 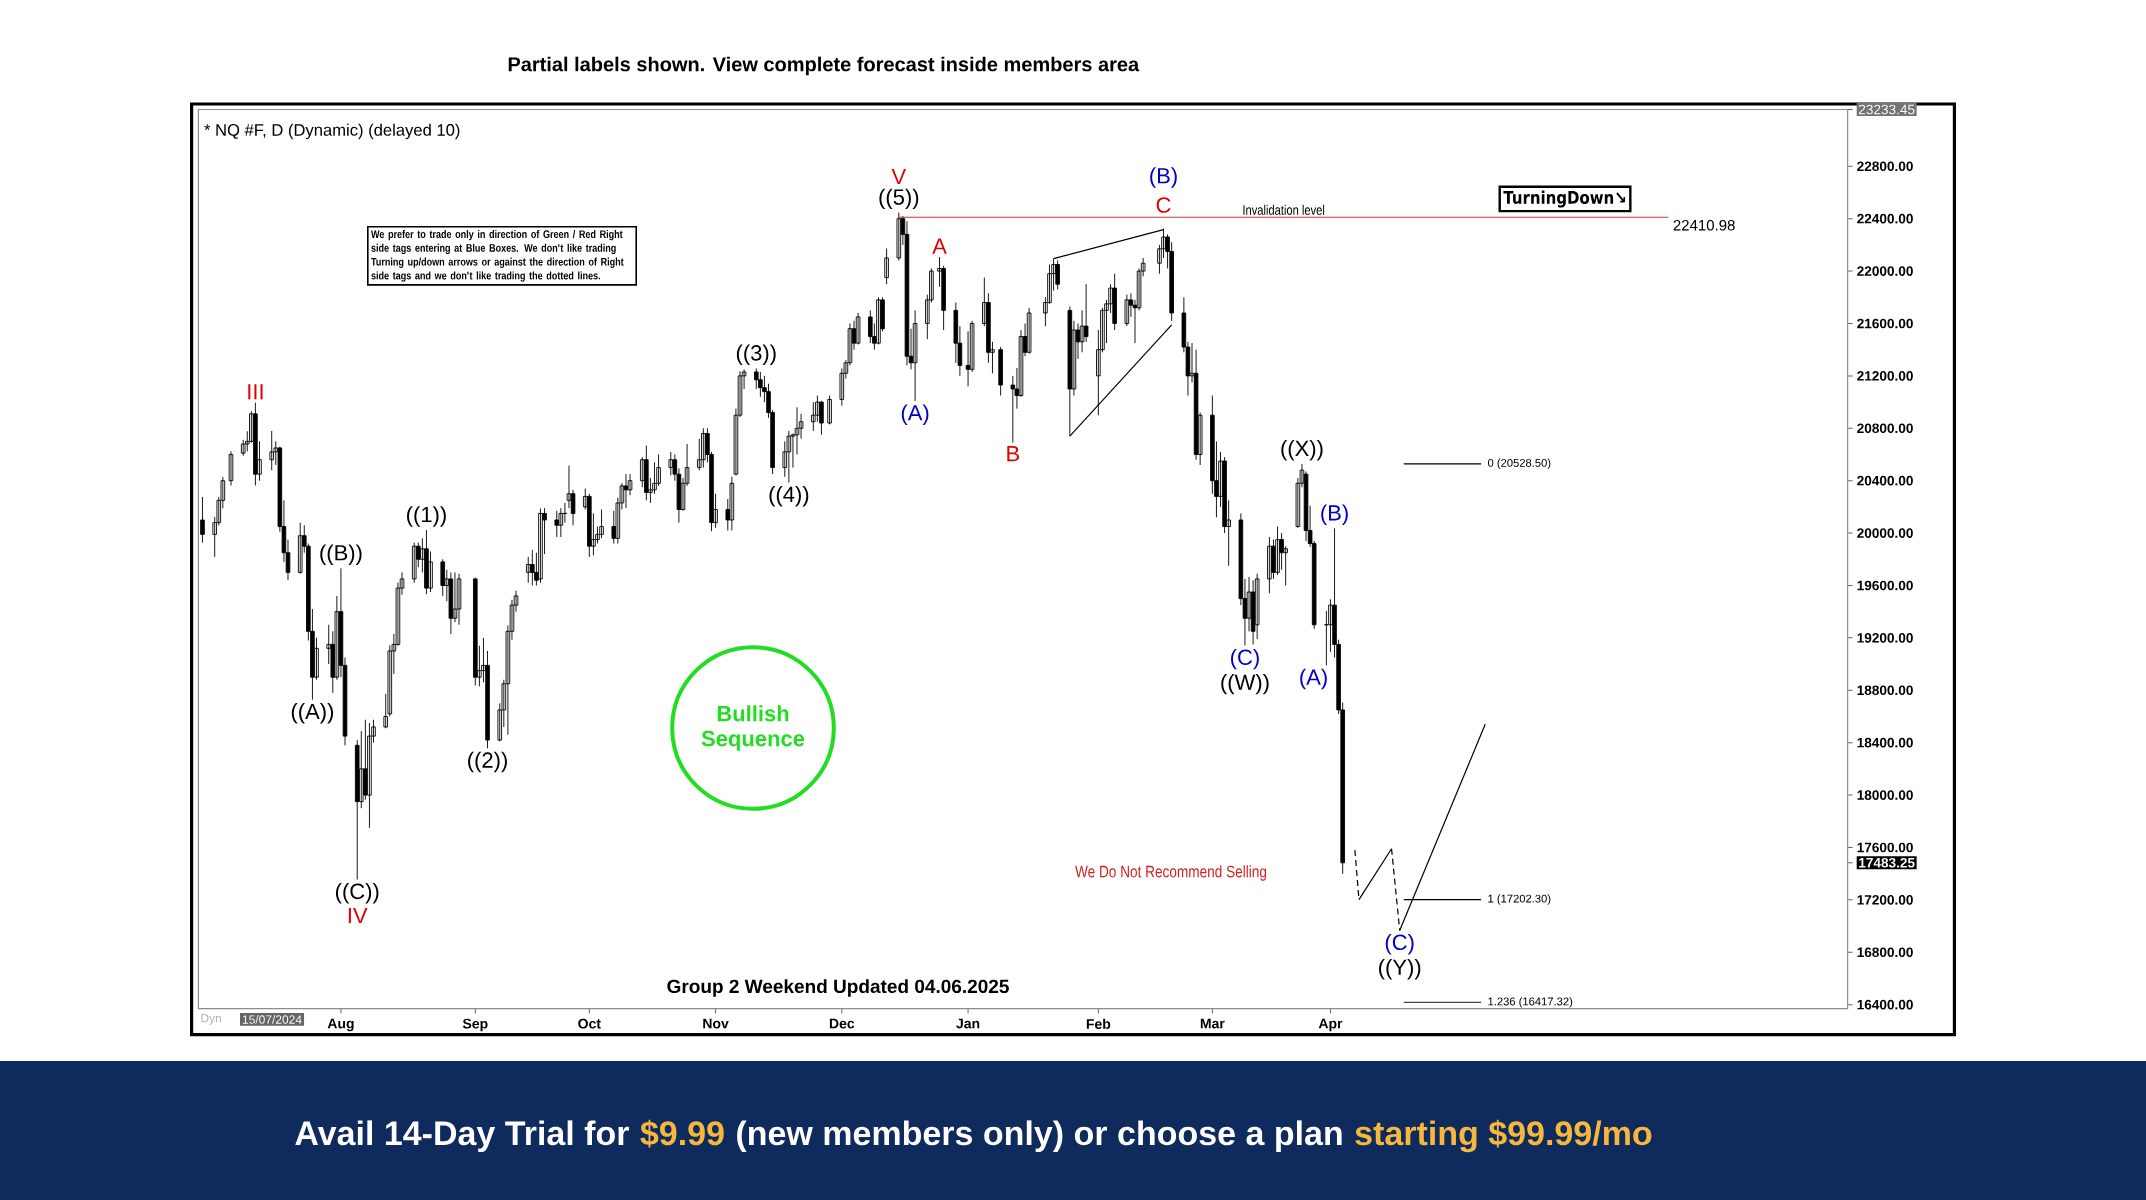 I want to click on text: Avail 14-Day Trial for, so click(x=462, y=1136).